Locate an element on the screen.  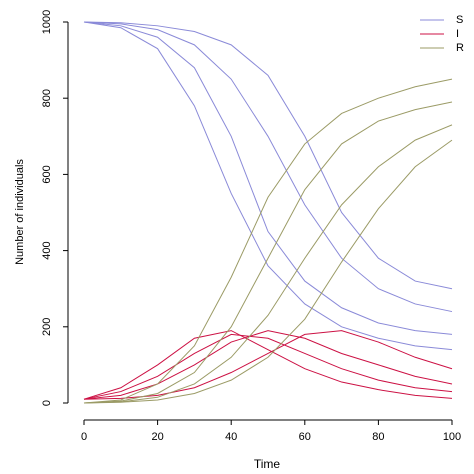
x-tick-label: 0 is located at coordinates (84, 437).